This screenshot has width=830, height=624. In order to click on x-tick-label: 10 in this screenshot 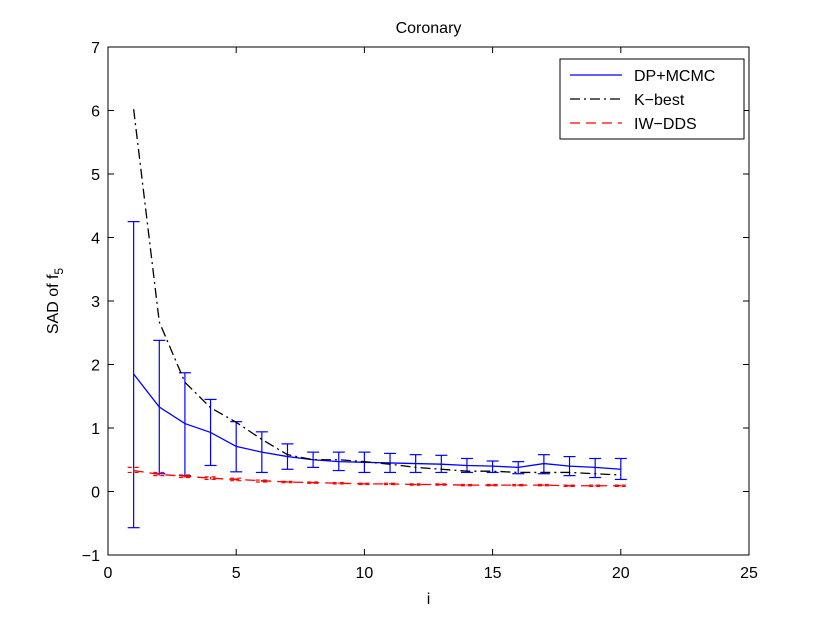, I will do `click(365, 573)`.